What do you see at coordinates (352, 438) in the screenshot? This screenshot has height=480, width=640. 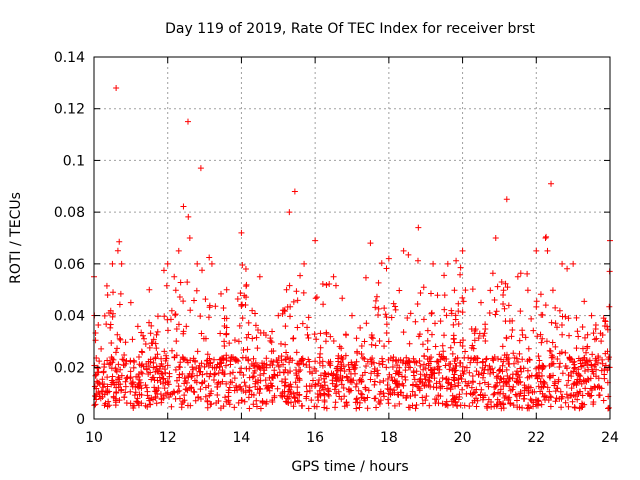 I see `x-tick-labels: 10 12 14 16 18 20 22 24` at bounding box center [352, 438].